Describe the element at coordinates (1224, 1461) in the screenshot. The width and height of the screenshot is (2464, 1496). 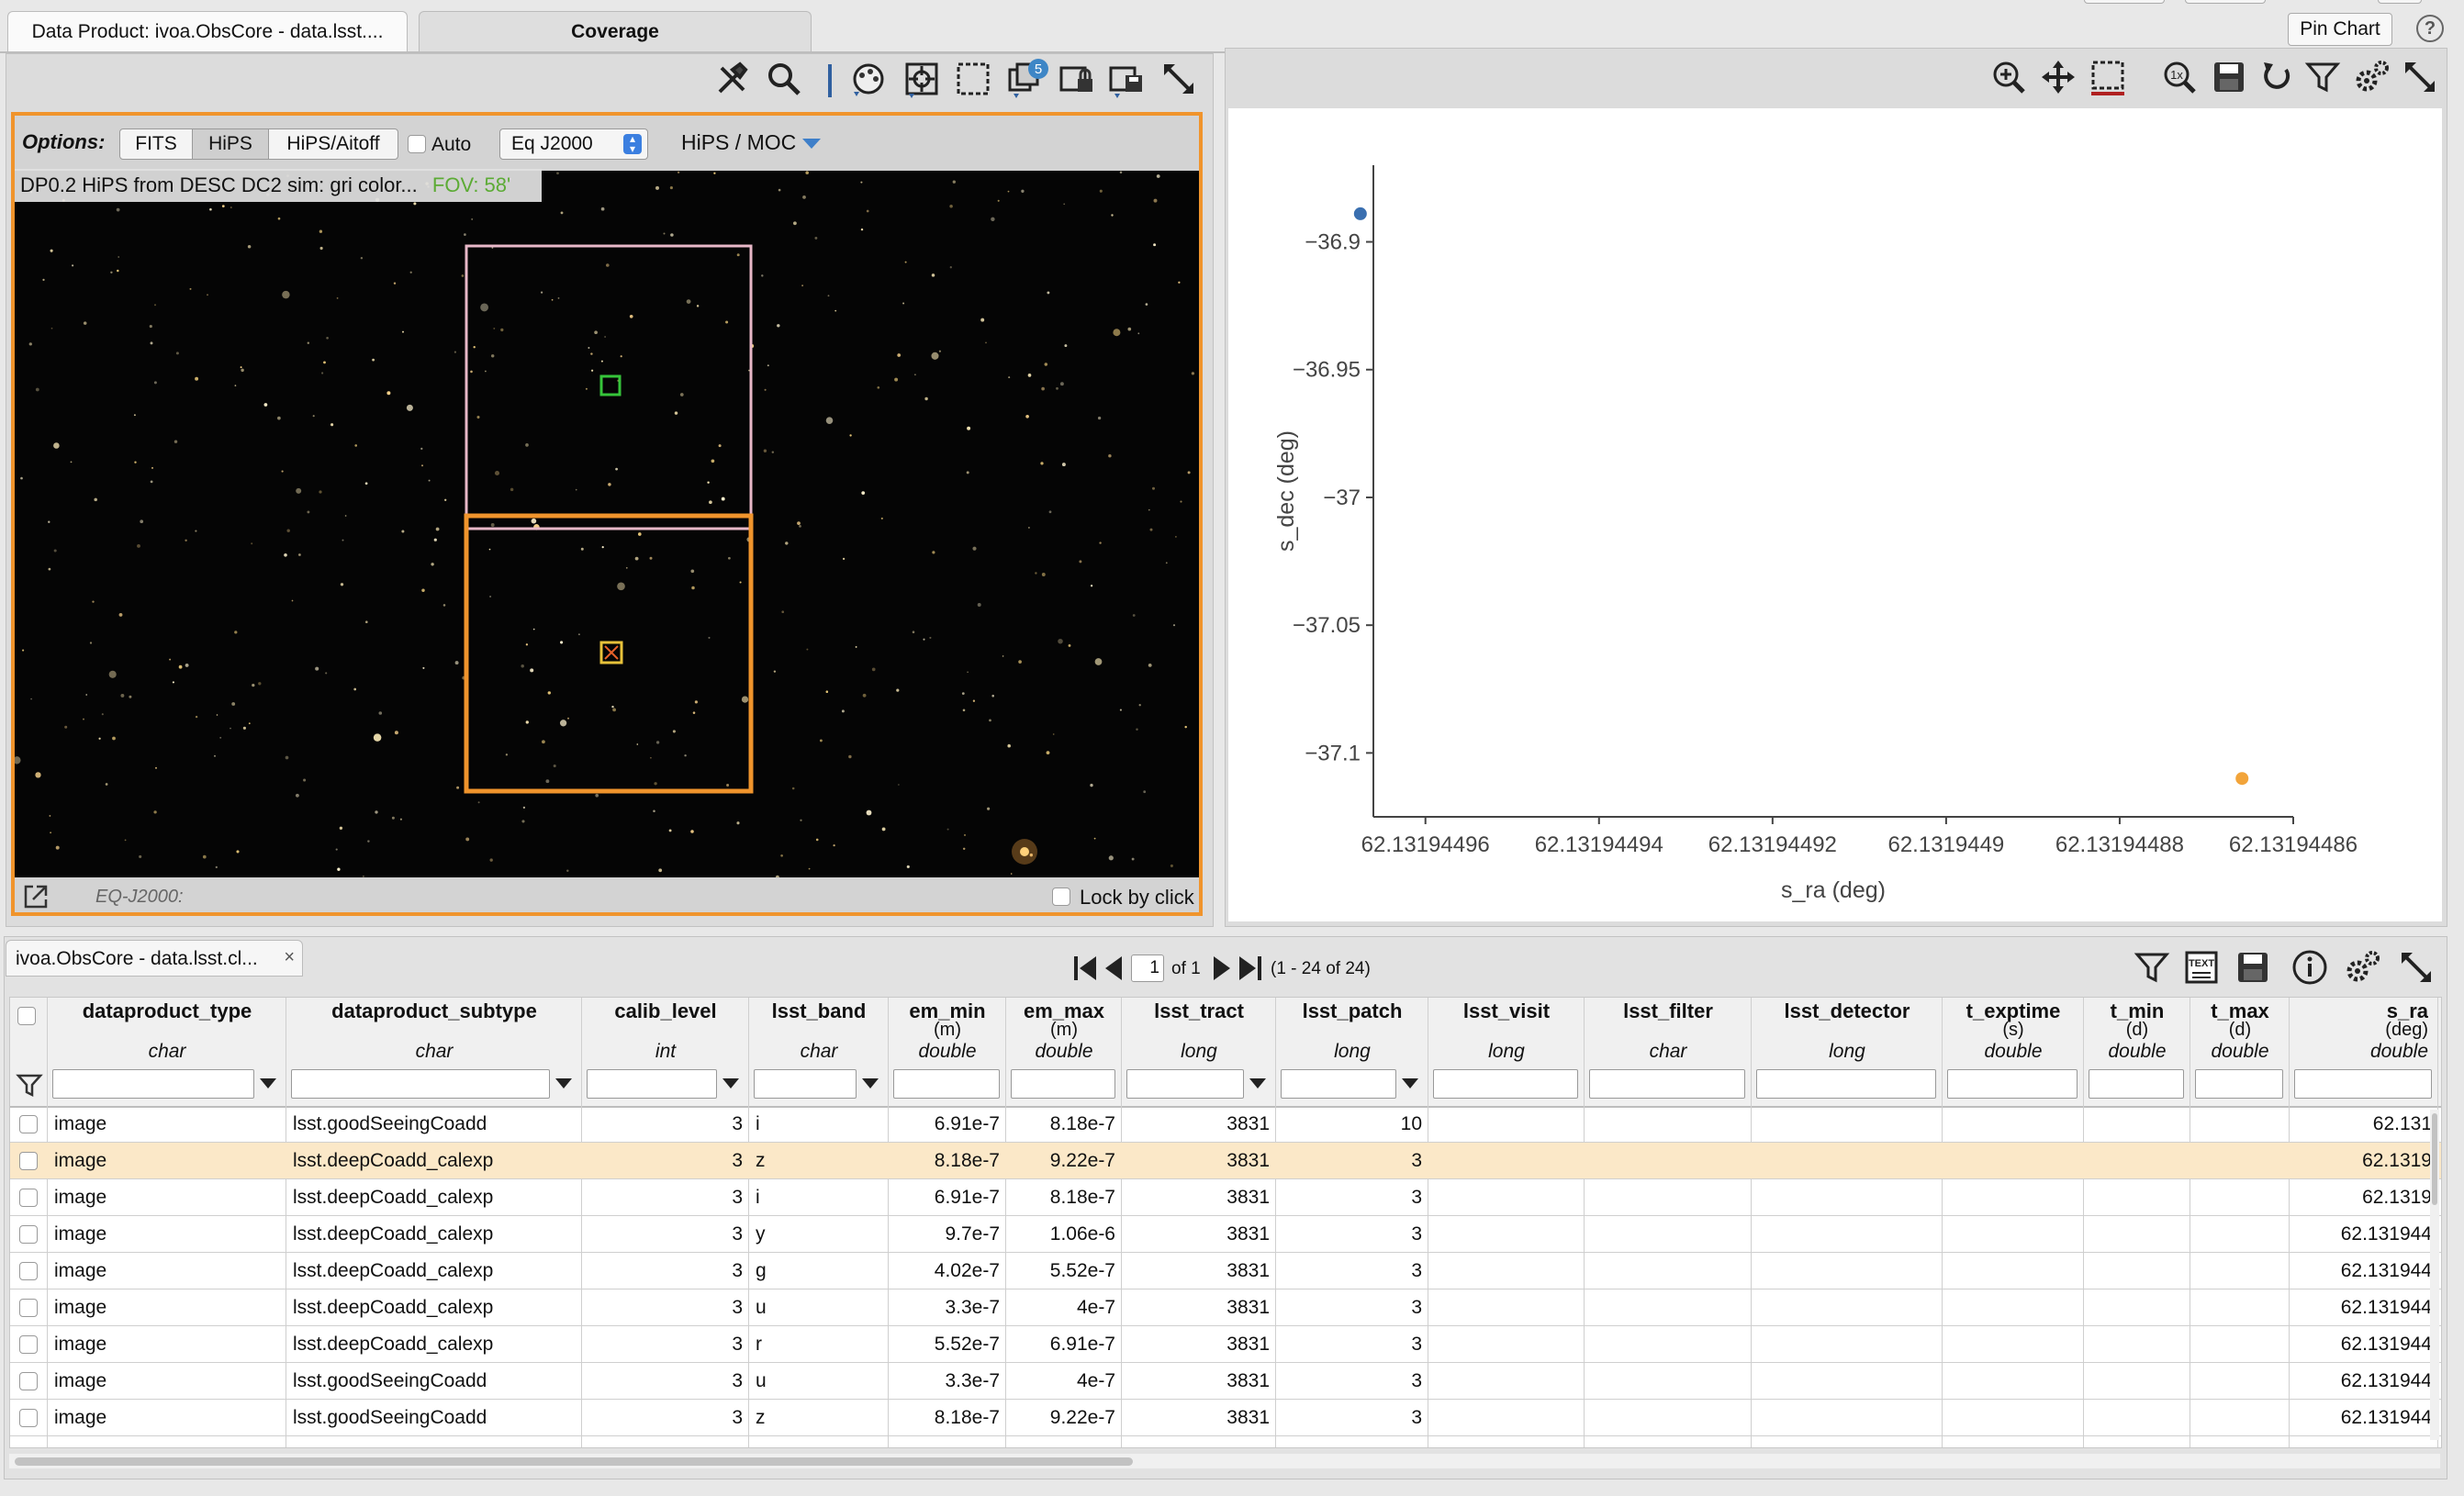
I see `table-scrollbar-h` at that location.